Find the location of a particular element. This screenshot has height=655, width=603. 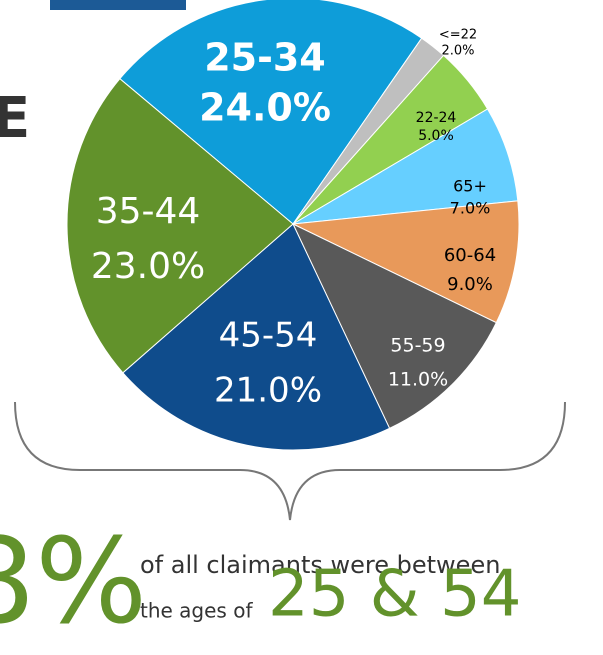

slice-value-label: 5.0% is located at coordinates (436, 136).